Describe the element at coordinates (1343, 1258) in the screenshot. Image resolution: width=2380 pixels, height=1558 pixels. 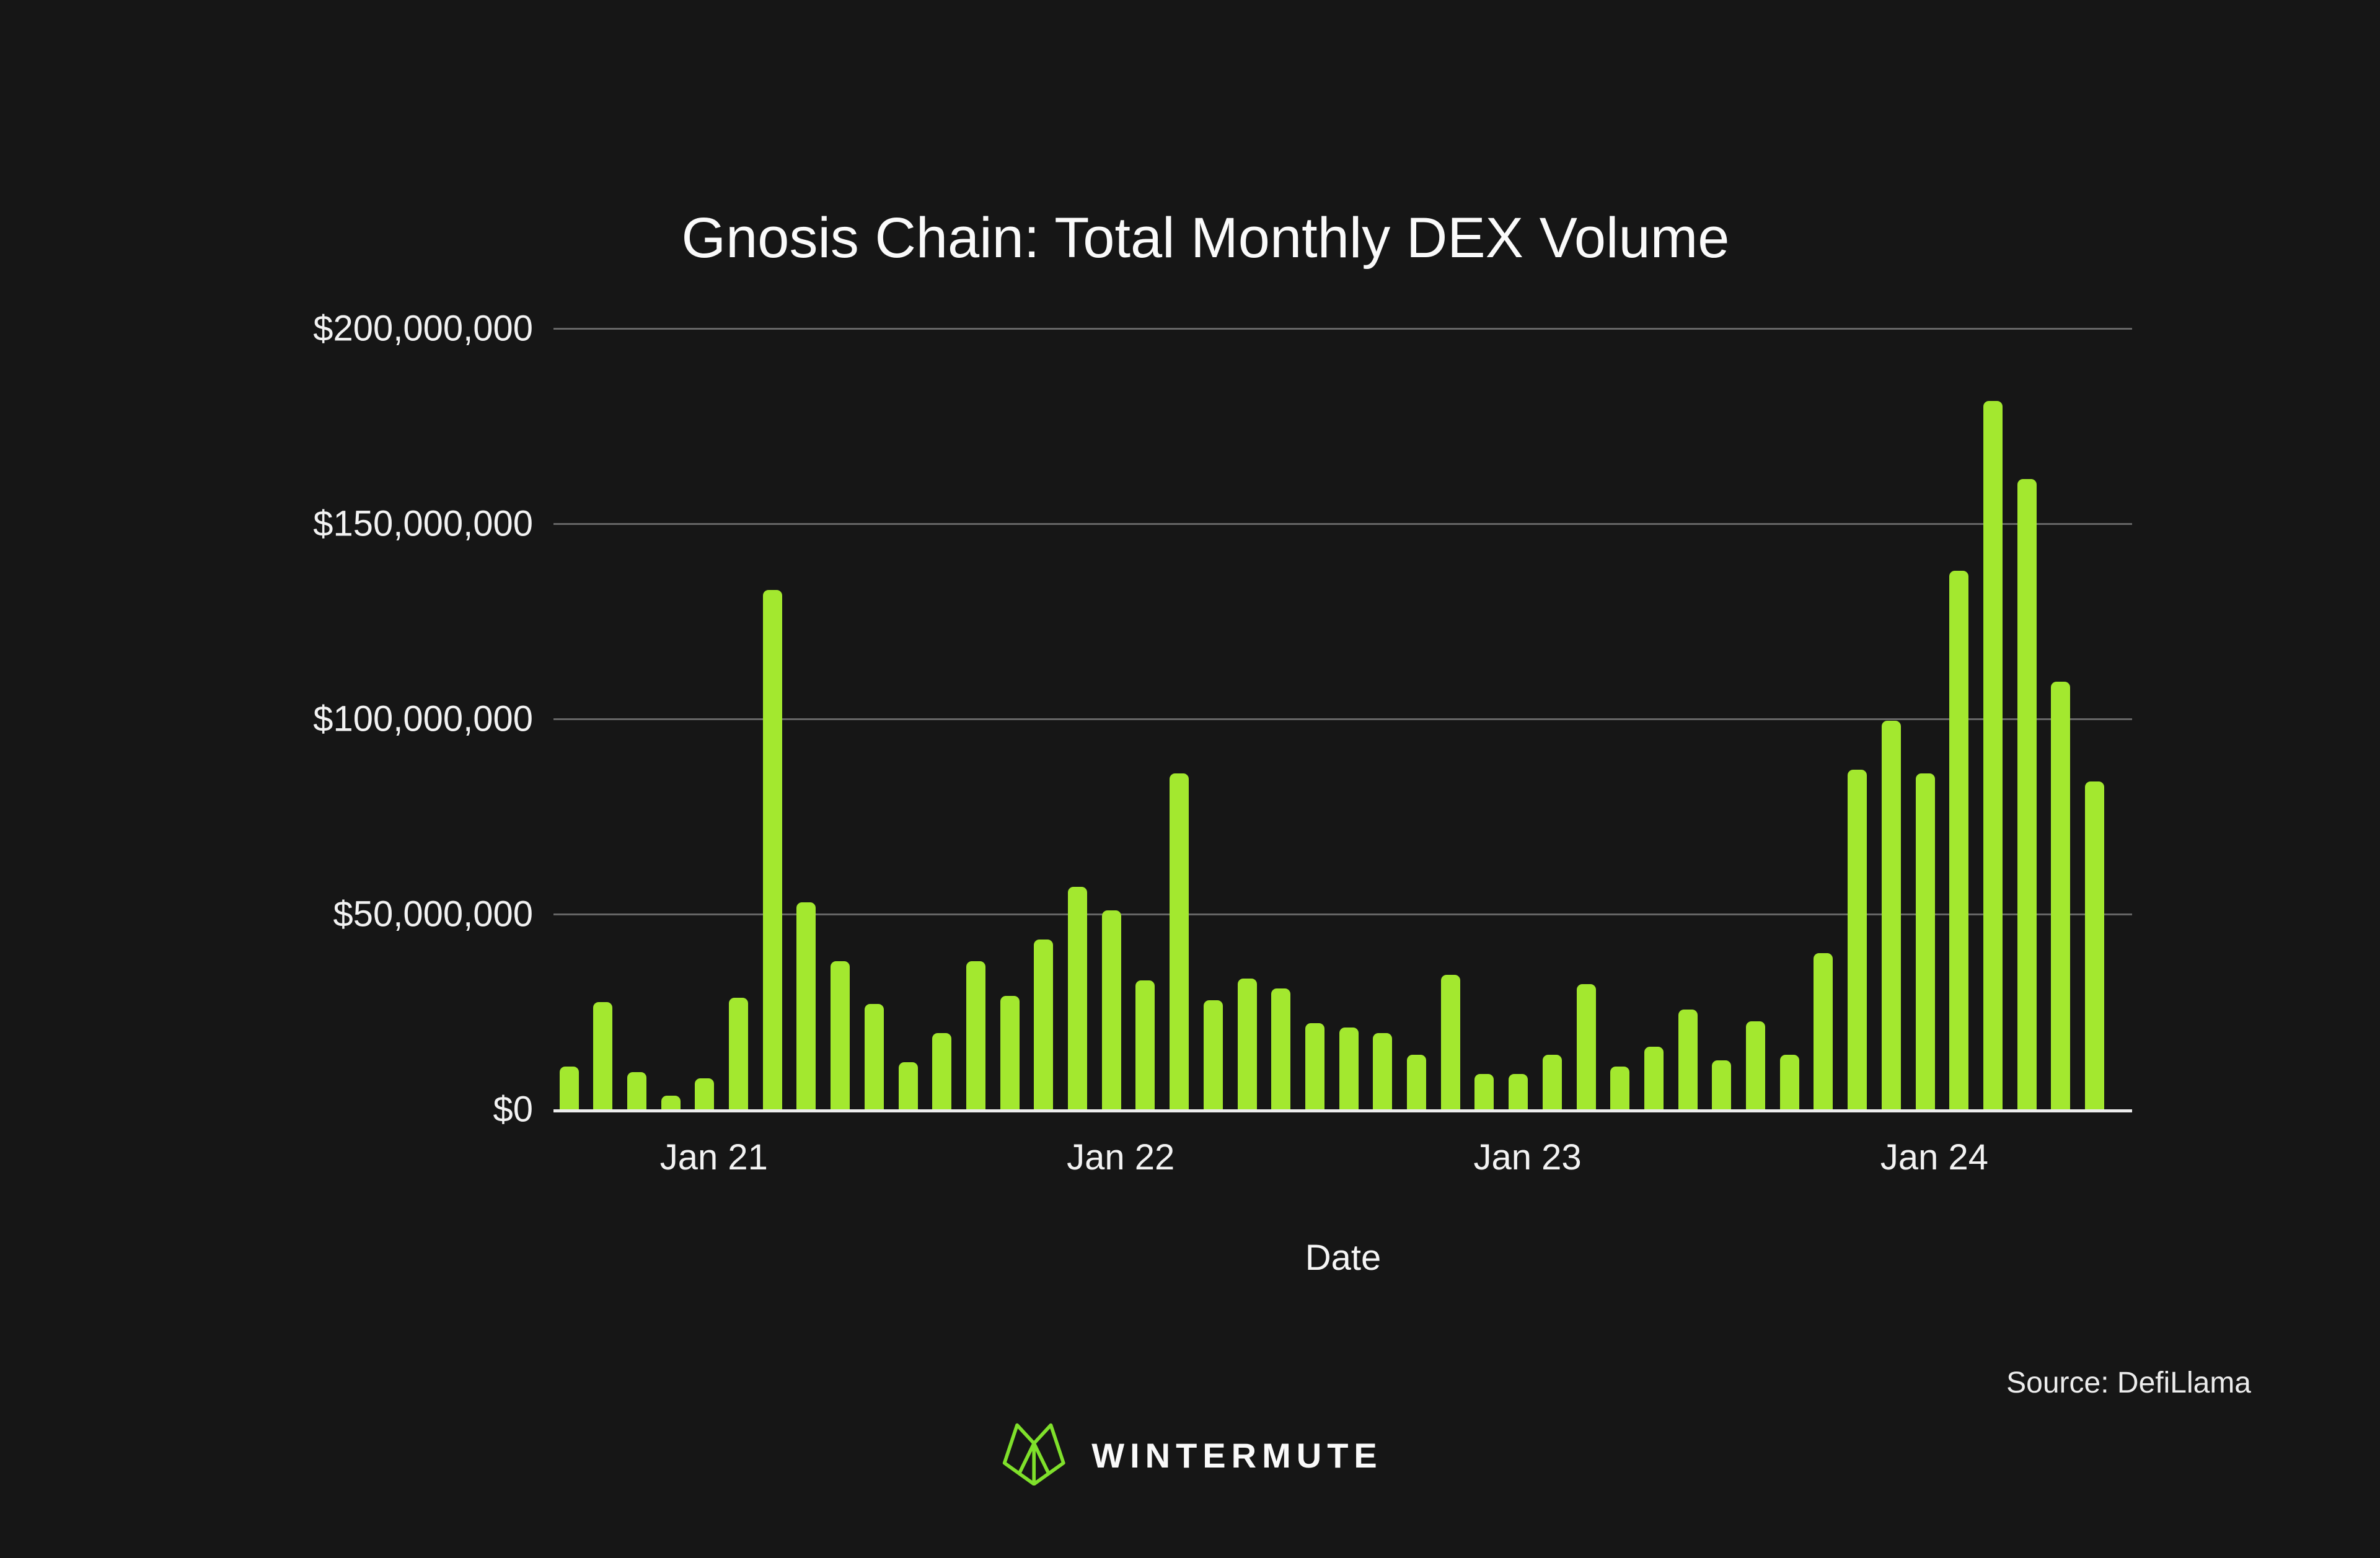
I see `x-axis-title: Date` at that location.